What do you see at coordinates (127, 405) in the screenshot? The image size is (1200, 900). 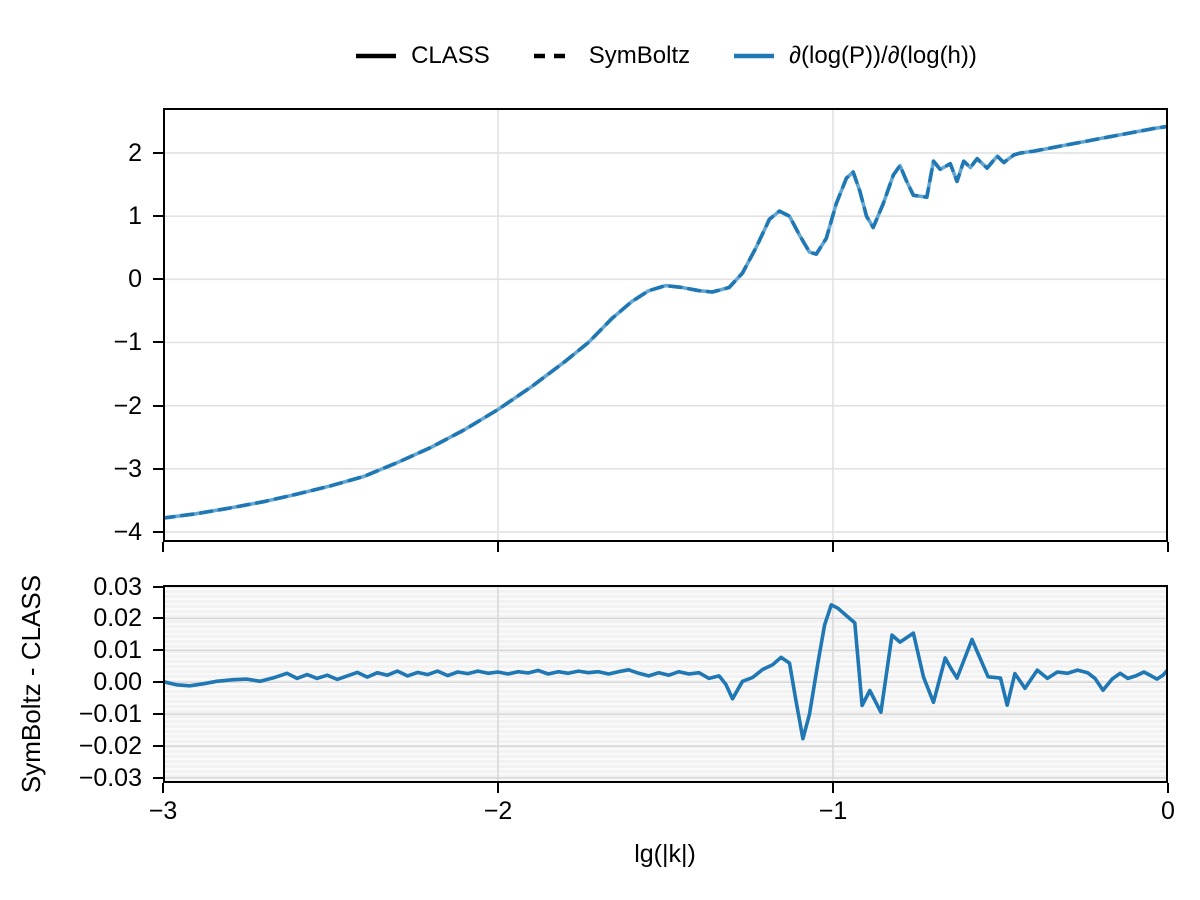 I see `y-tick-label: −2` at bounding box center [127, 405].